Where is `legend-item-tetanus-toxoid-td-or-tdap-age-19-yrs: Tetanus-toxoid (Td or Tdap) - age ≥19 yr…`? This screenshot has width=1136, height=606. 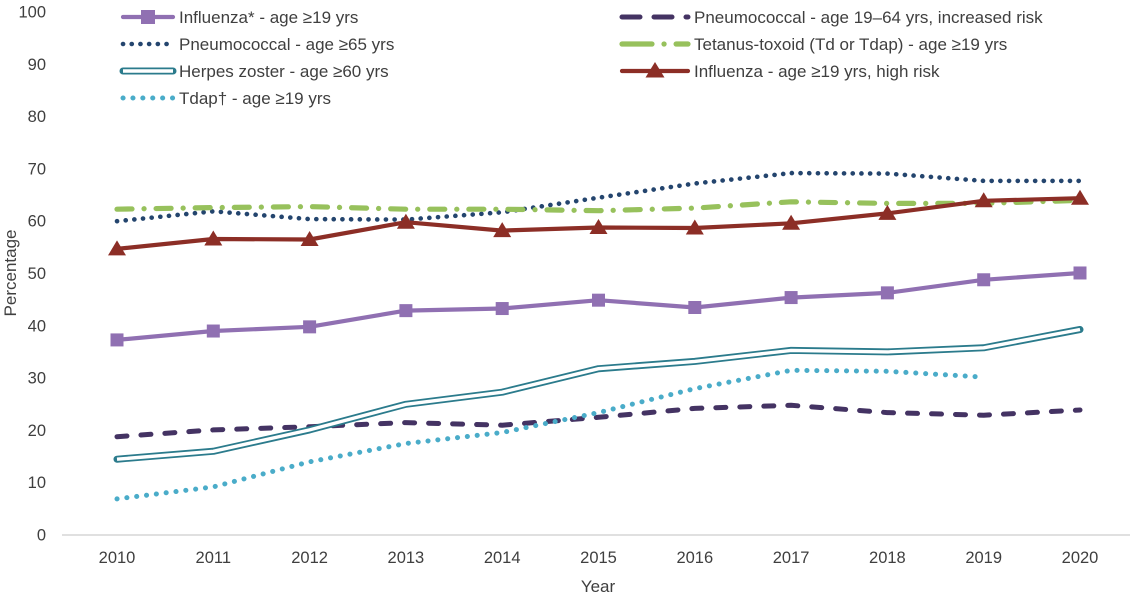
legend-item-tetanus-toxoid-td-or-tdap-age-19-yrs: Tetanus-toxoid (Td or Tdap) - age ≥19 yr… is located at coordinates (813, 44).